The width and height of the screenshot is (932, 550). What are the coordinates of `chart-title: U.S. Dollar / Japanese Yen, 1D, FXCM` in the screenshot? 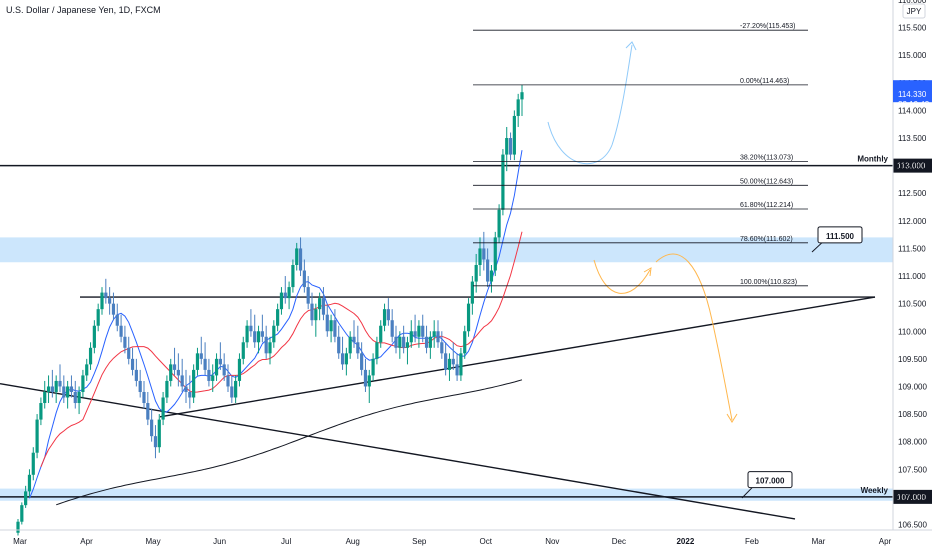 It's located at (83, 10).